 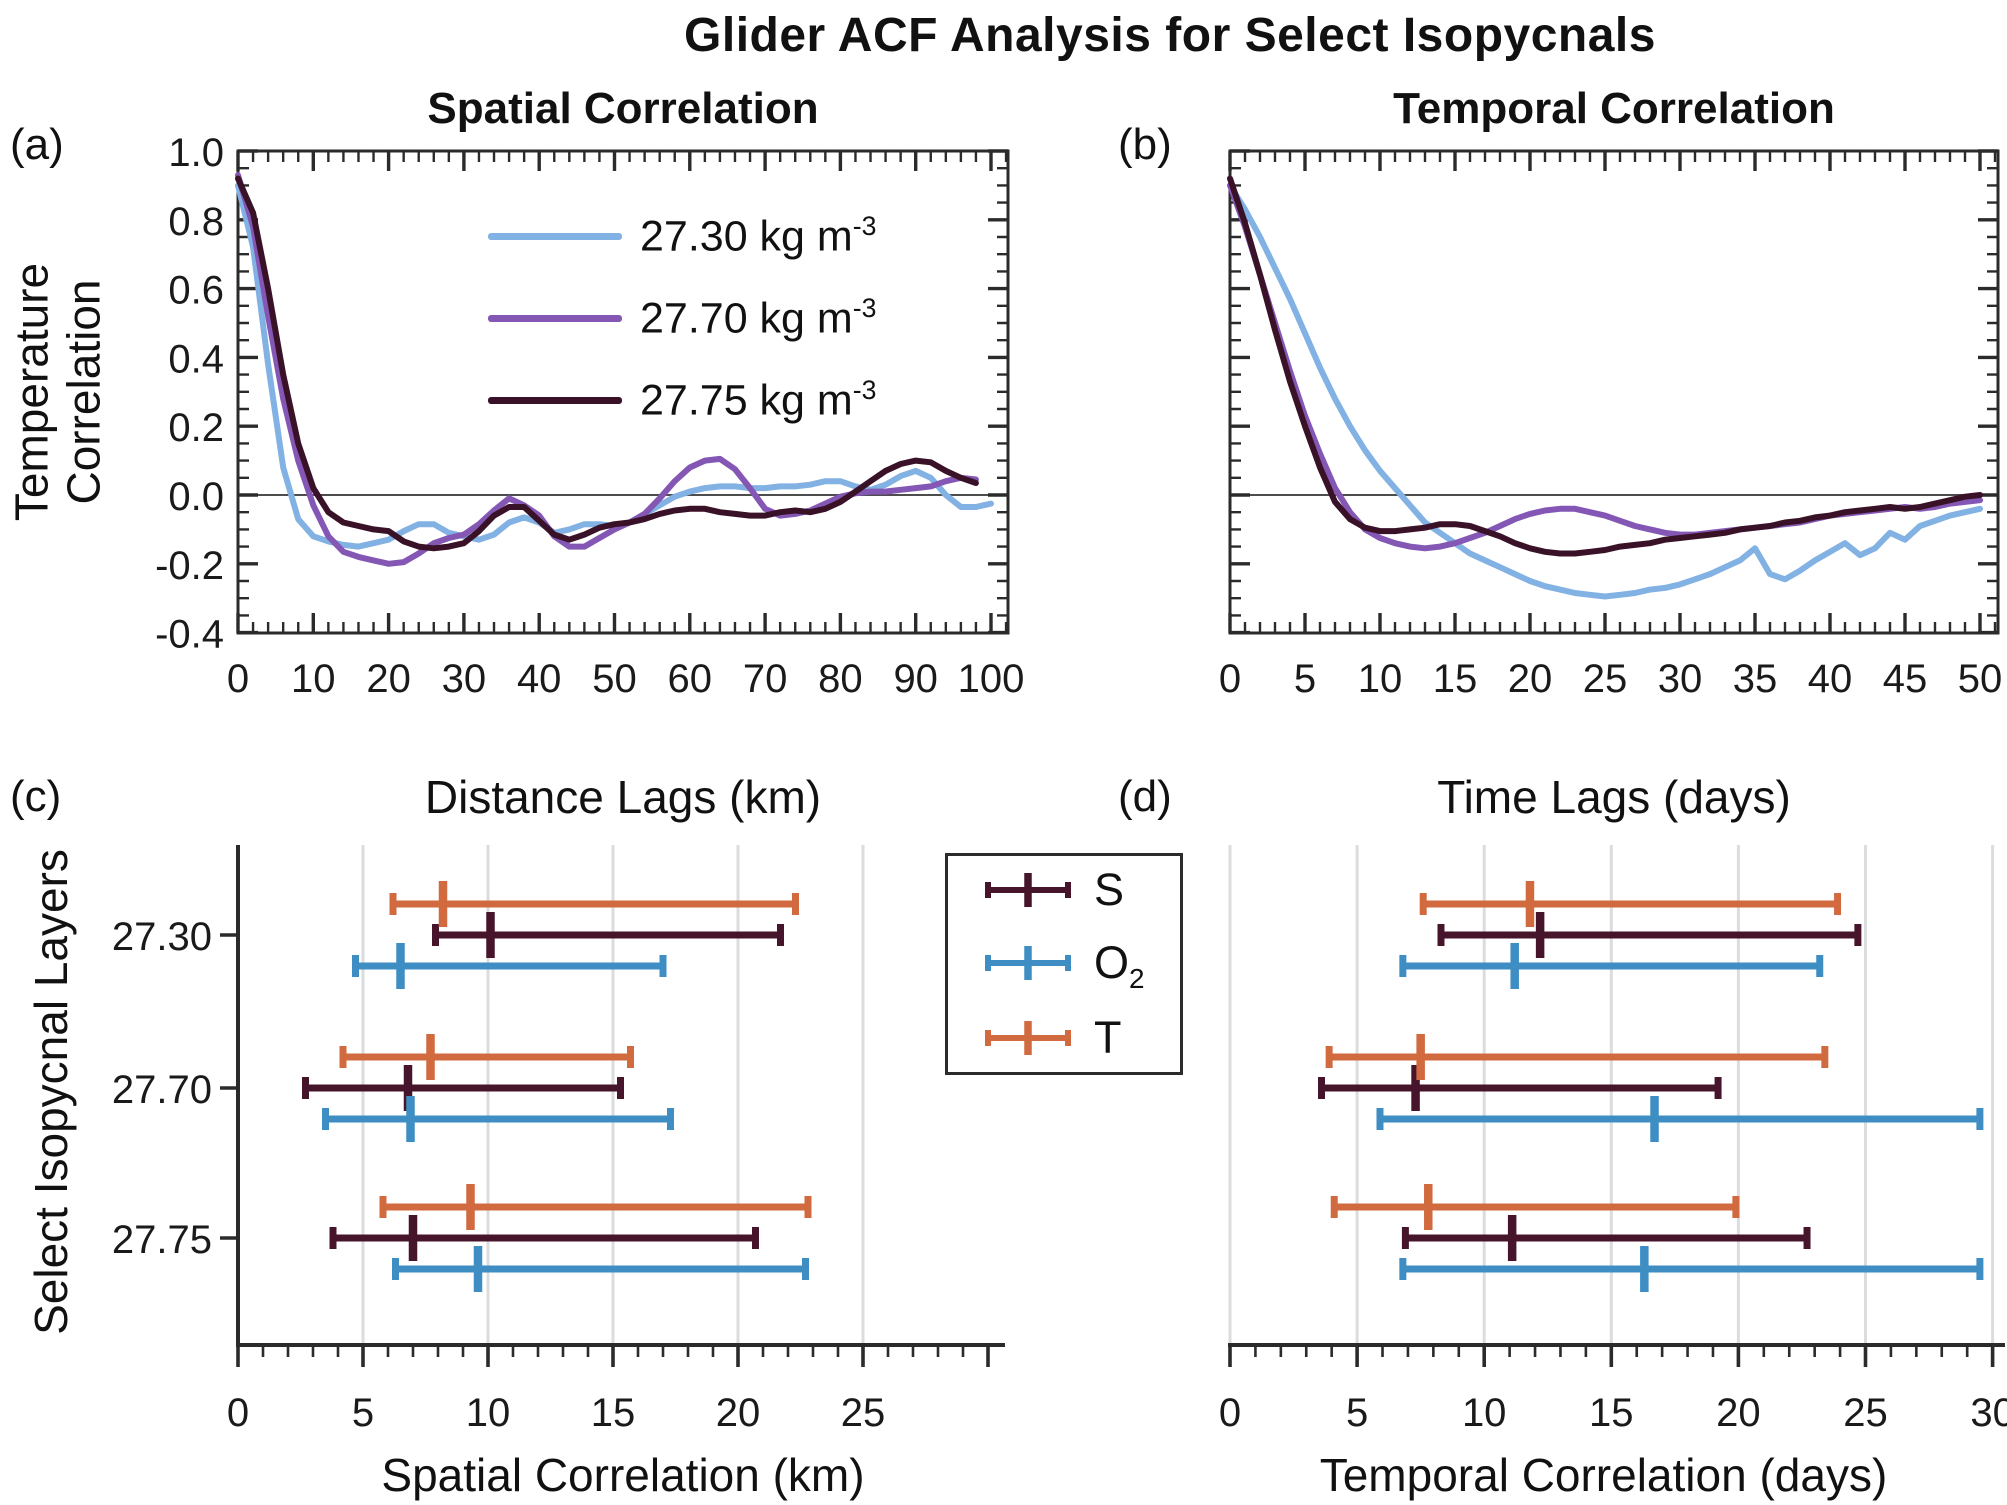 What do you see at coordinates (189, 566) in the screenshot?
I see `ytick-label: -0.2` at bounding box center [189, 566].